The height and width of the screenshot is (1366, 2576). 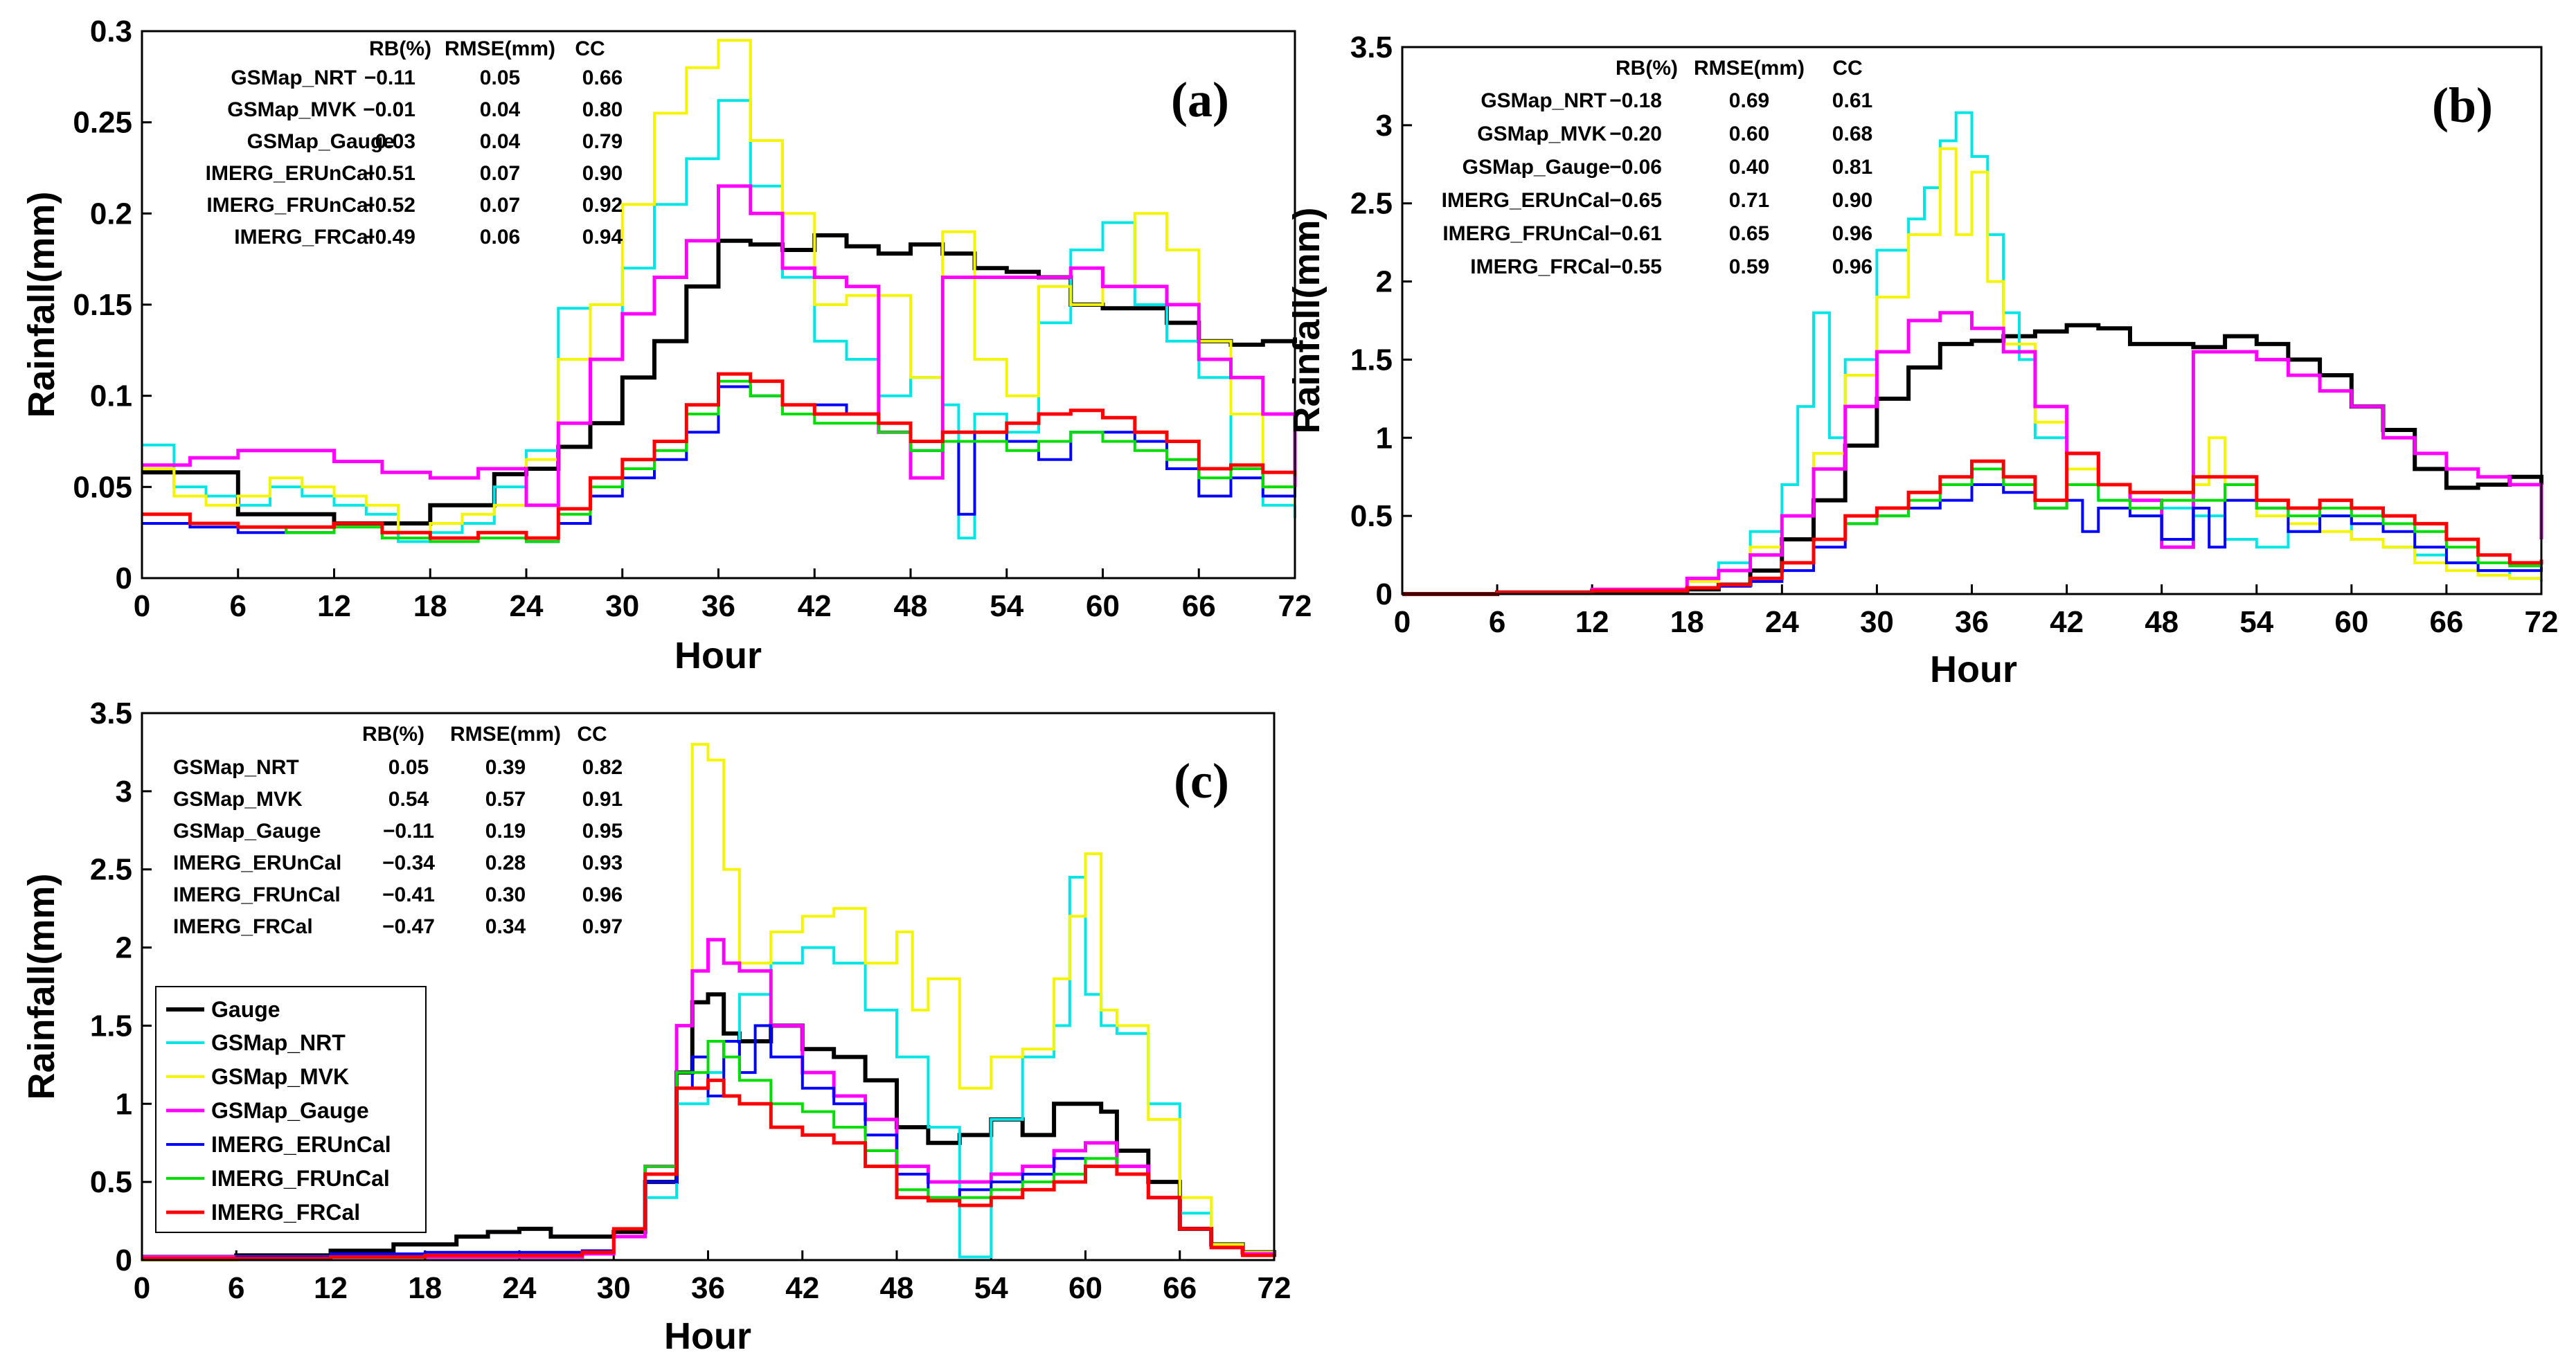 I want to click on legend-item-imerg-frcal: IMERG_FRCal, so click(x=263, y=1212).